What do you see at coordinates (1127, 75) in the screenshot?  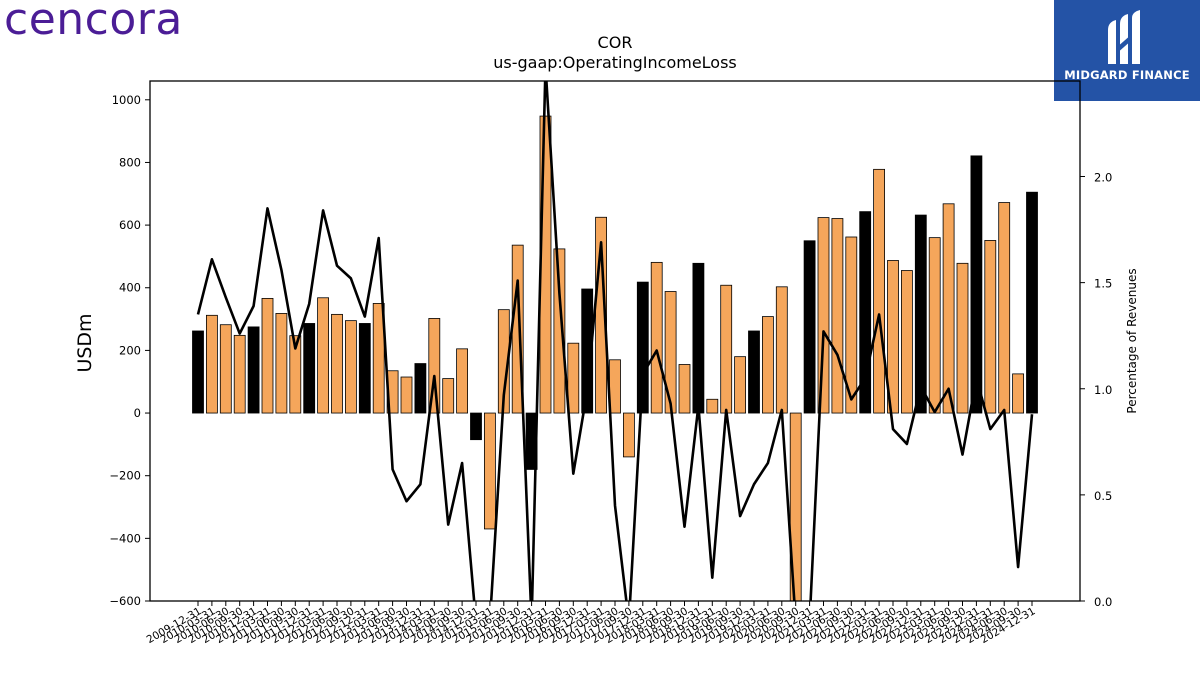 I see `midgard-finance-wordmark: MIDGARD FINANCE` at bounding box center [1127, 75].